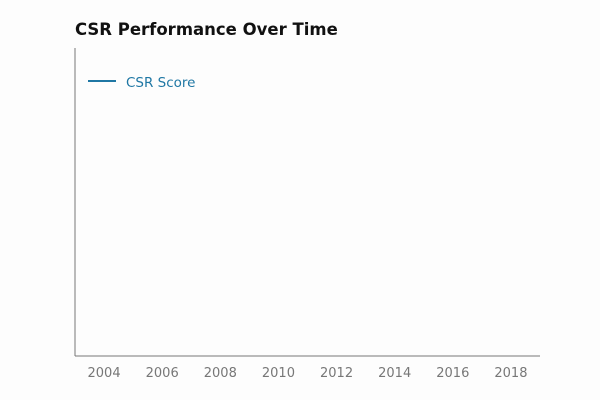  What do you see at coordinates (162, 373) in the screenshot?
I see `x-tick-label-2006: 2006` at bounding box center [162, 373].